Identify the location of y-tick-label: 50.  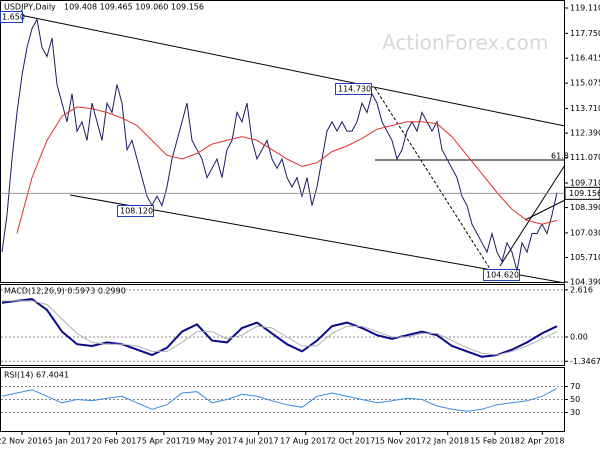
(575, 399).